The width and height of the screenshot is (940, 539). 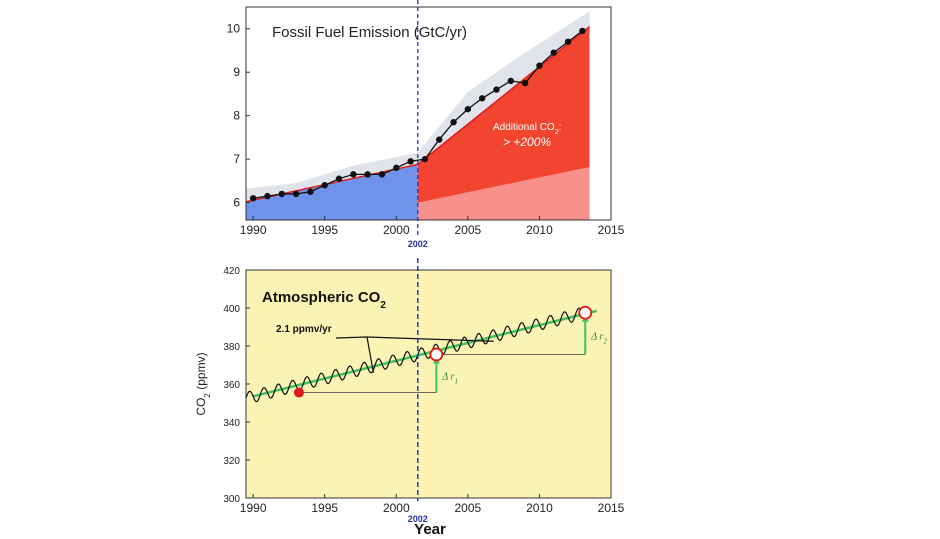 I want to click on emission-annotation-line2: > +200%, so click(x=527, y=142).